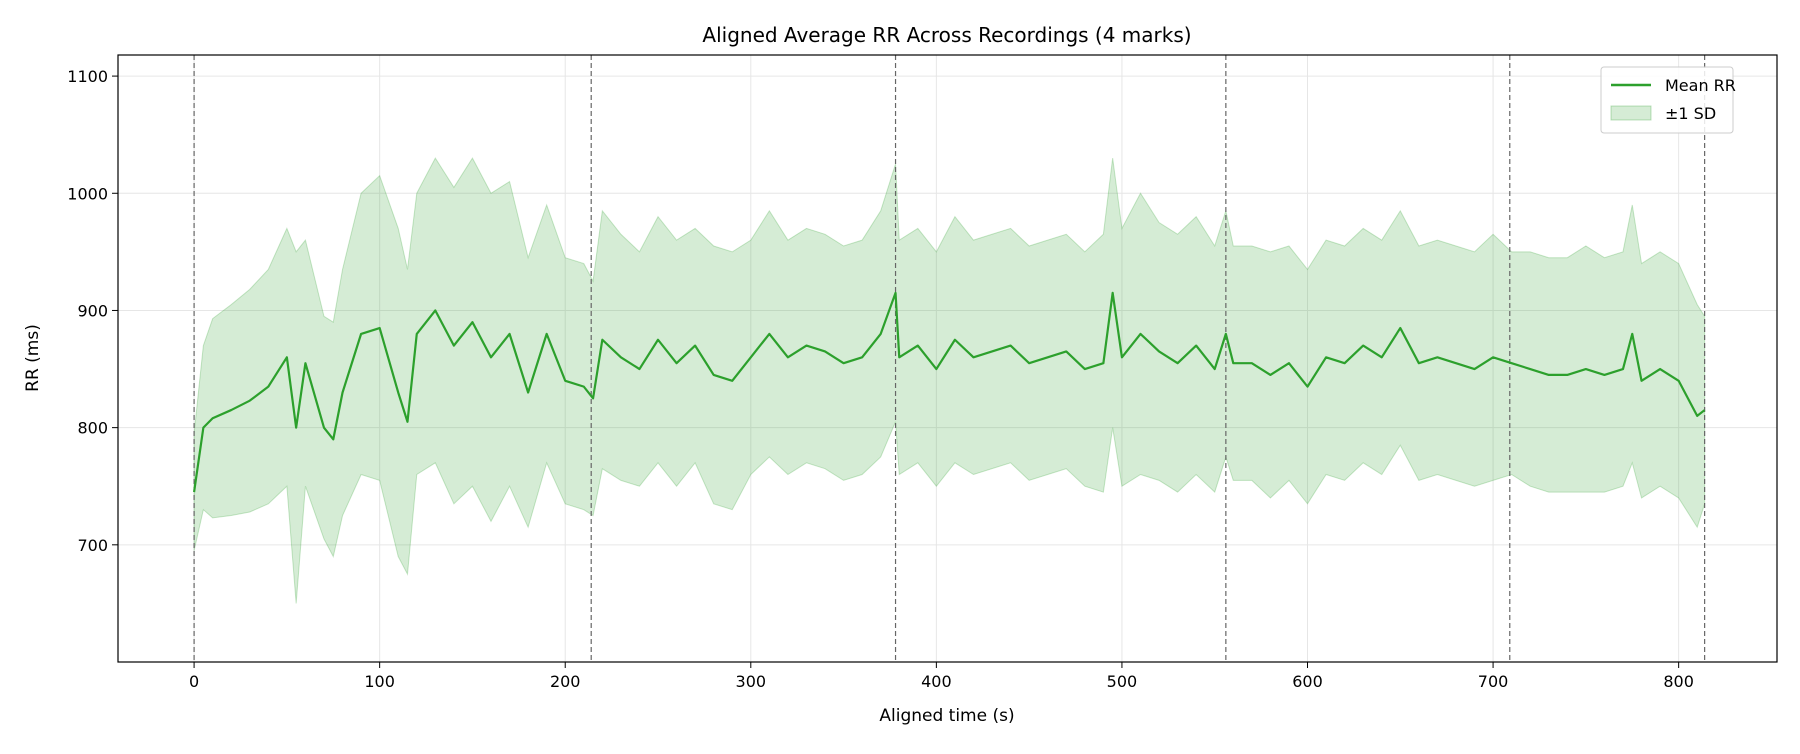 The width and height of the screenshot is (1800, 754). What do you see at coordinates (1493, 681) in the screenshot?
I see `x-tick-label: 700` at bounding box center [1493, 681].